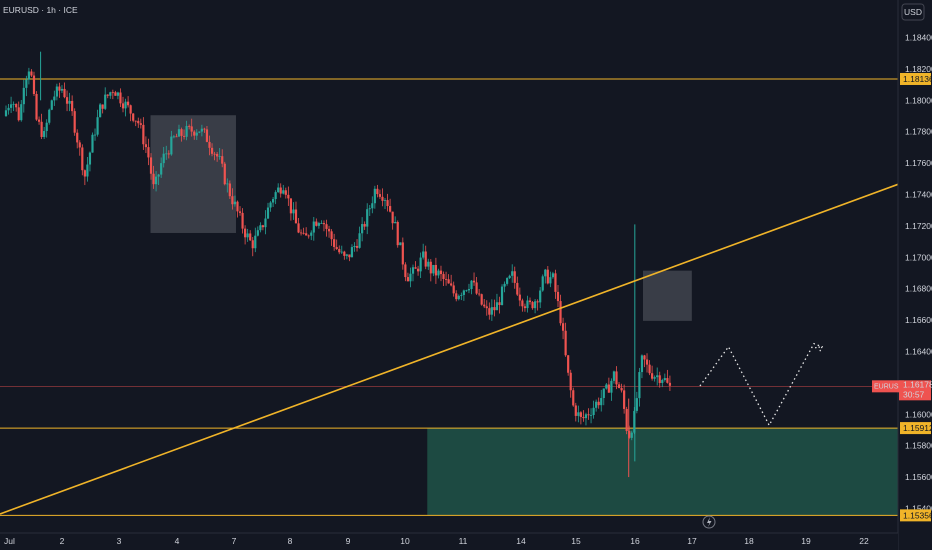 This screenshot has height=550, width=932. Describe the element at coordinates (918, 38) in the screenshot. I see `y-tick-label: 1.18400` at that location.